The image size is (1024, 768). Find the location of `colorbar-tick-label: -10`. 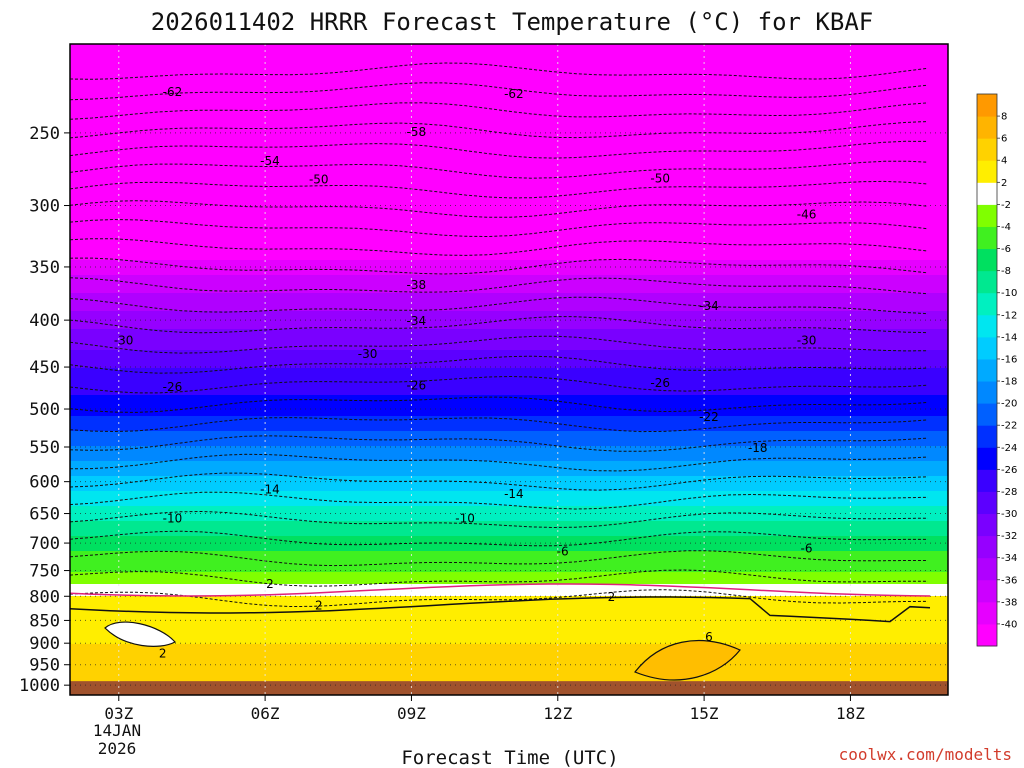

colorbar-tick-label: -10 is located at coordinates (1009, 293).